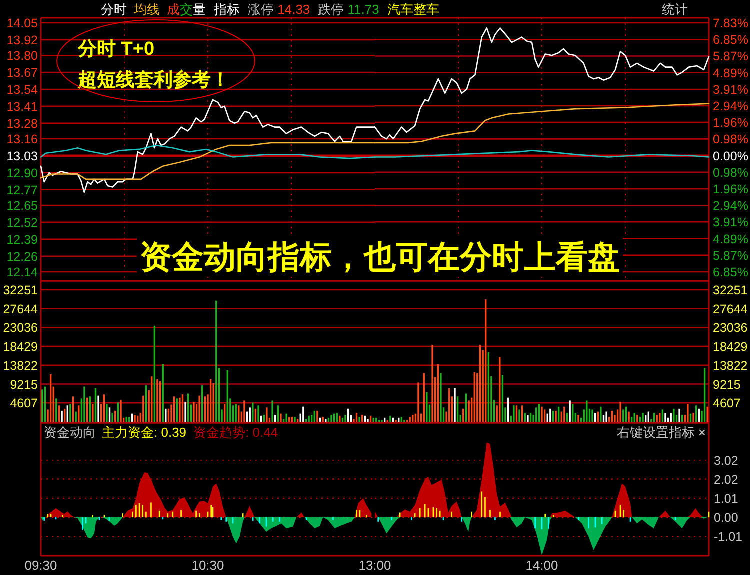  What do you see at coordinates (22, 223) in the screenshot?
I see `y-tick-label: 12.52` at bounding box center [22, 223].